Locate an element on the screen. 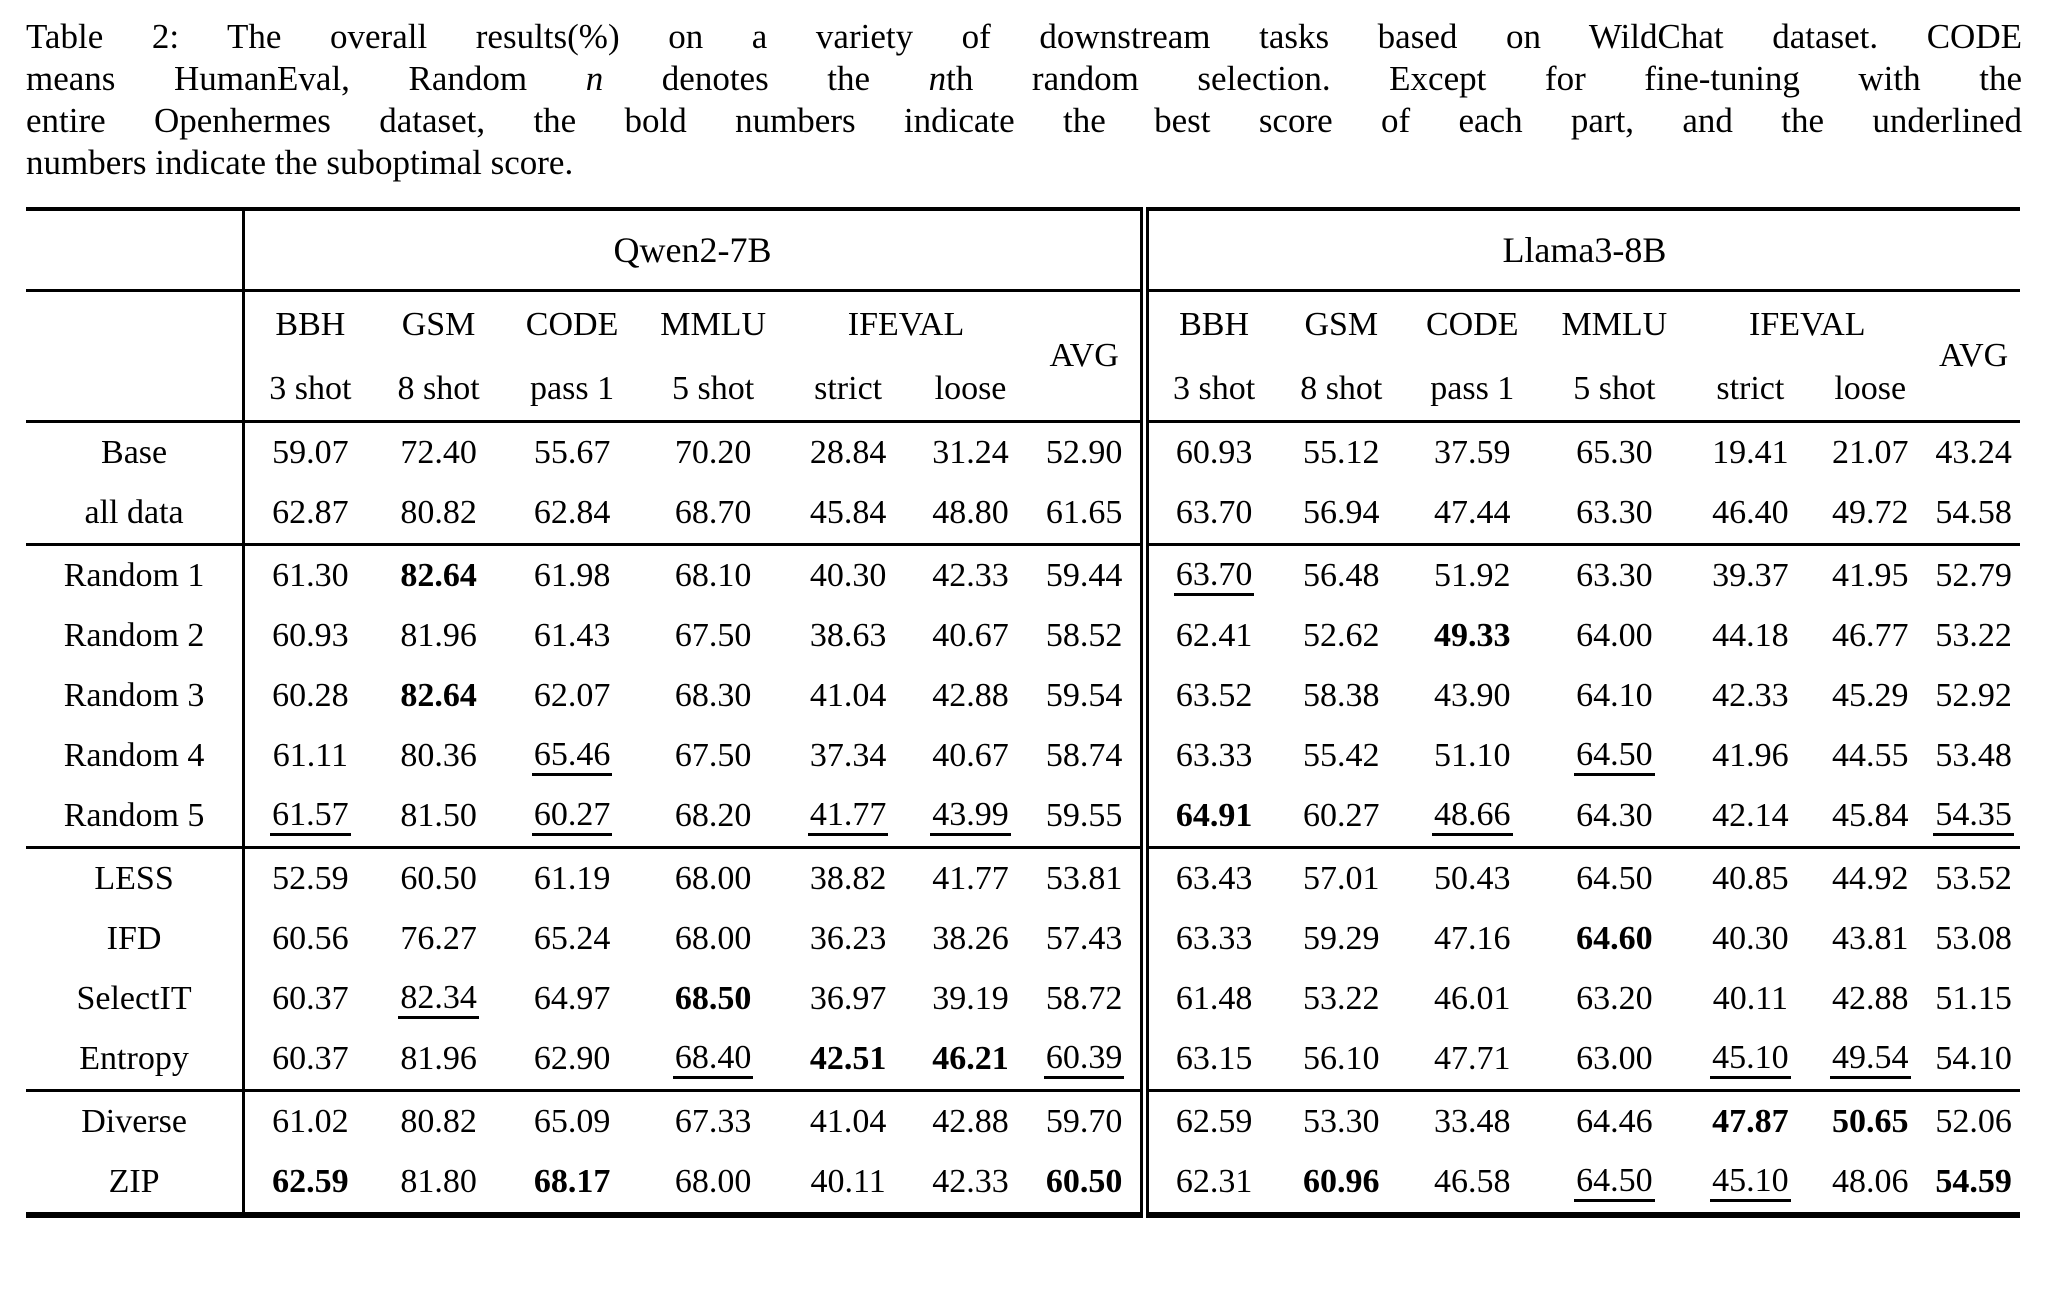 The width and height of the screenshot is (2048, 1302). data-cell: 50.65 is located at coordinates (1870, 1120).